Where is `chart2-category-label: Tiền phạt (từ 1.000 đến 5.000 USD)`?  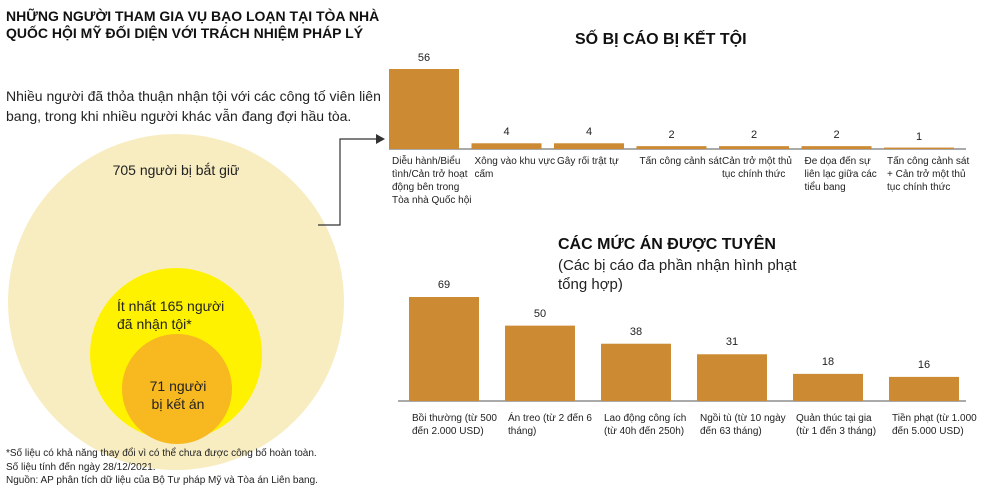 chart2-category-label: Tiền phạt (từ 1.000 đến 5.000 USD) is located at coordinates (934, 425).